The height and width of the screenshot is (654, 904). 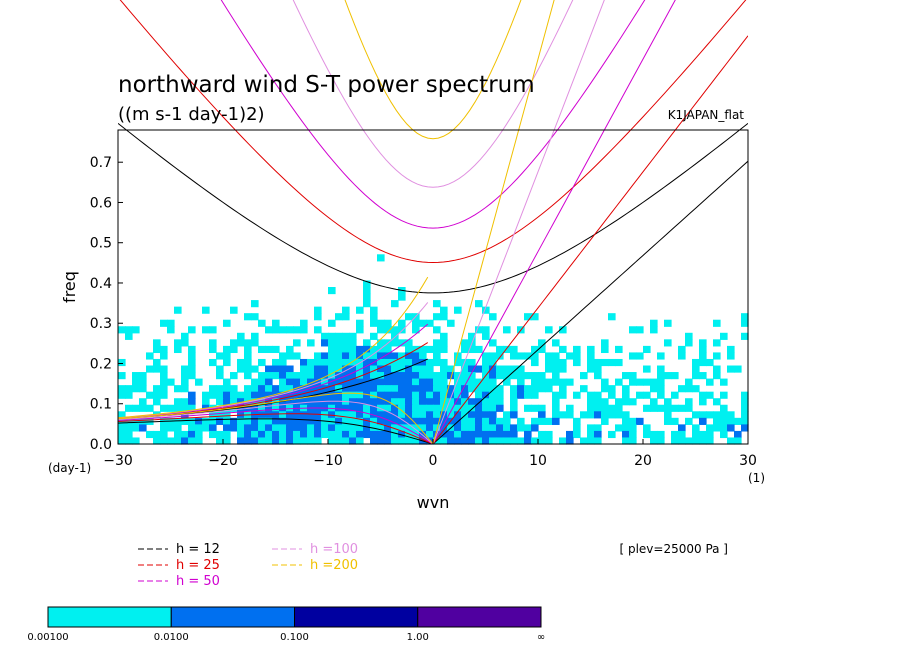 I want to click on legend-item-h25: h = 25, so click(x=179, y=565).